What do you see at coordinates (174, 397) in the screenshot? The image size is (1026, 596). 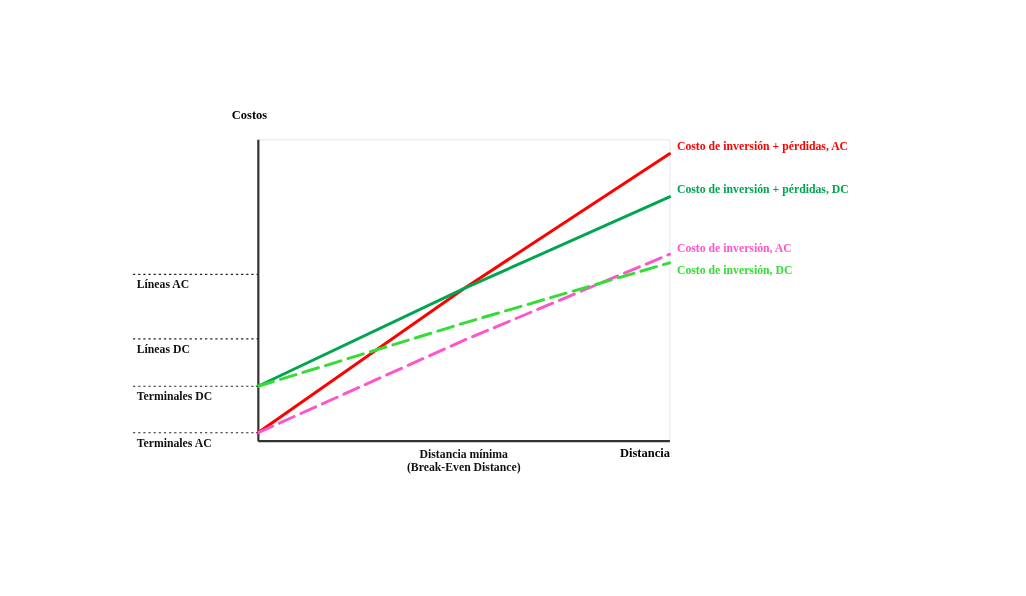 I see `ref-line-label: Terminales DC` at bounding box center [174, 397].